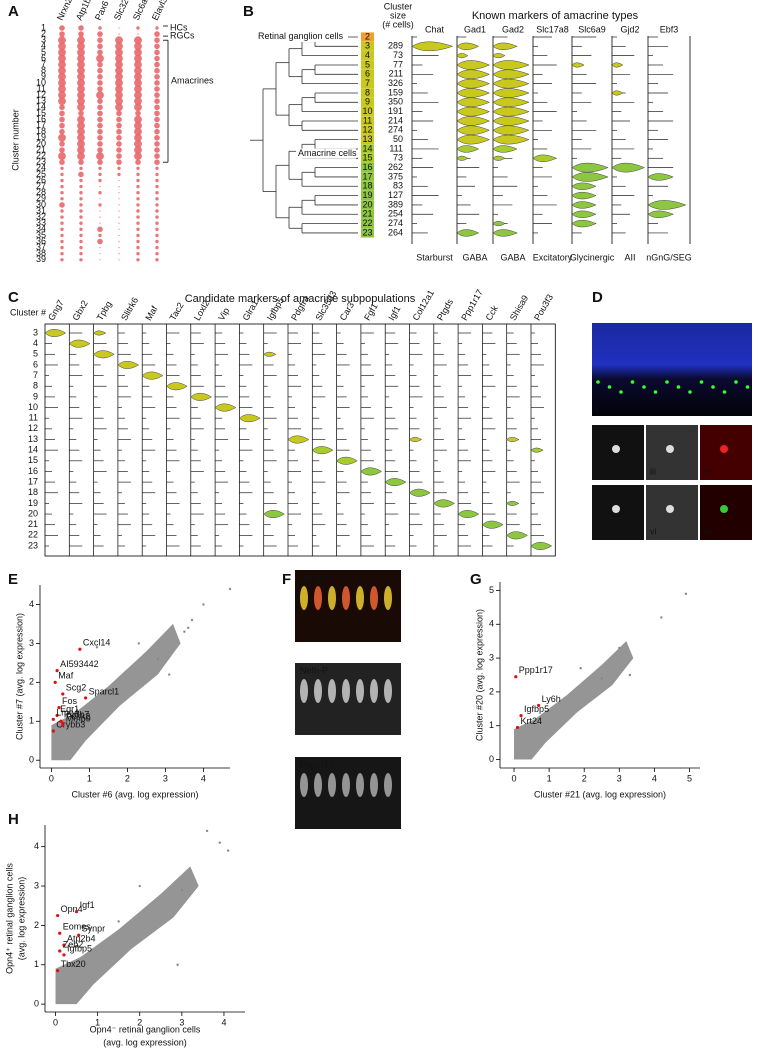 This screenshot has width=761, height=1050. I want to click on x-tick-label: 0, so click(51, 778).